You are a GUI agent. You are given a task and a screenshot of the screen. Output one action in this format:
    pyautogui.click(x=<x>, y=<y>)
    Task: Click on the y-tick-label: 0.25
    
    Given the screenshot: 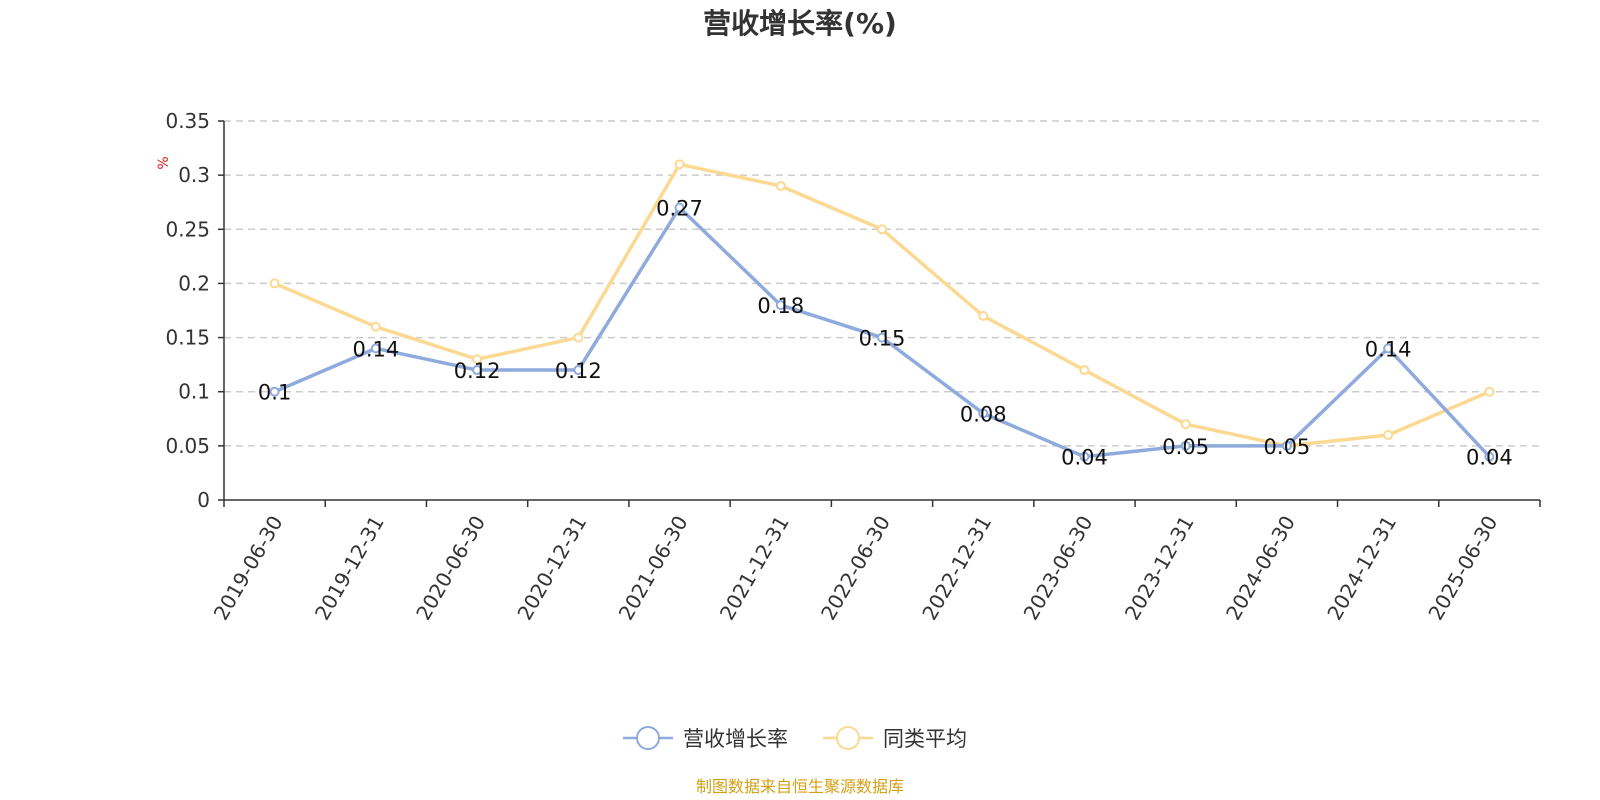 What is the action you would take?
    pyautogui.click(x=187, y=229)
    